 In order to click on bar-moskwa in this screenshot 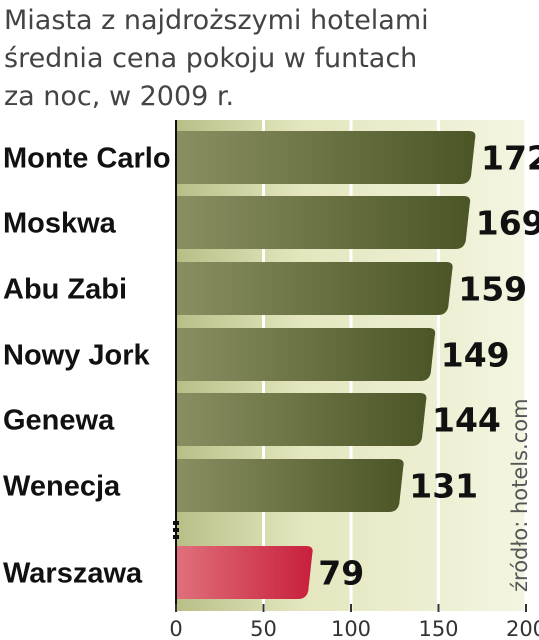, I will do `click(323, 222)`.